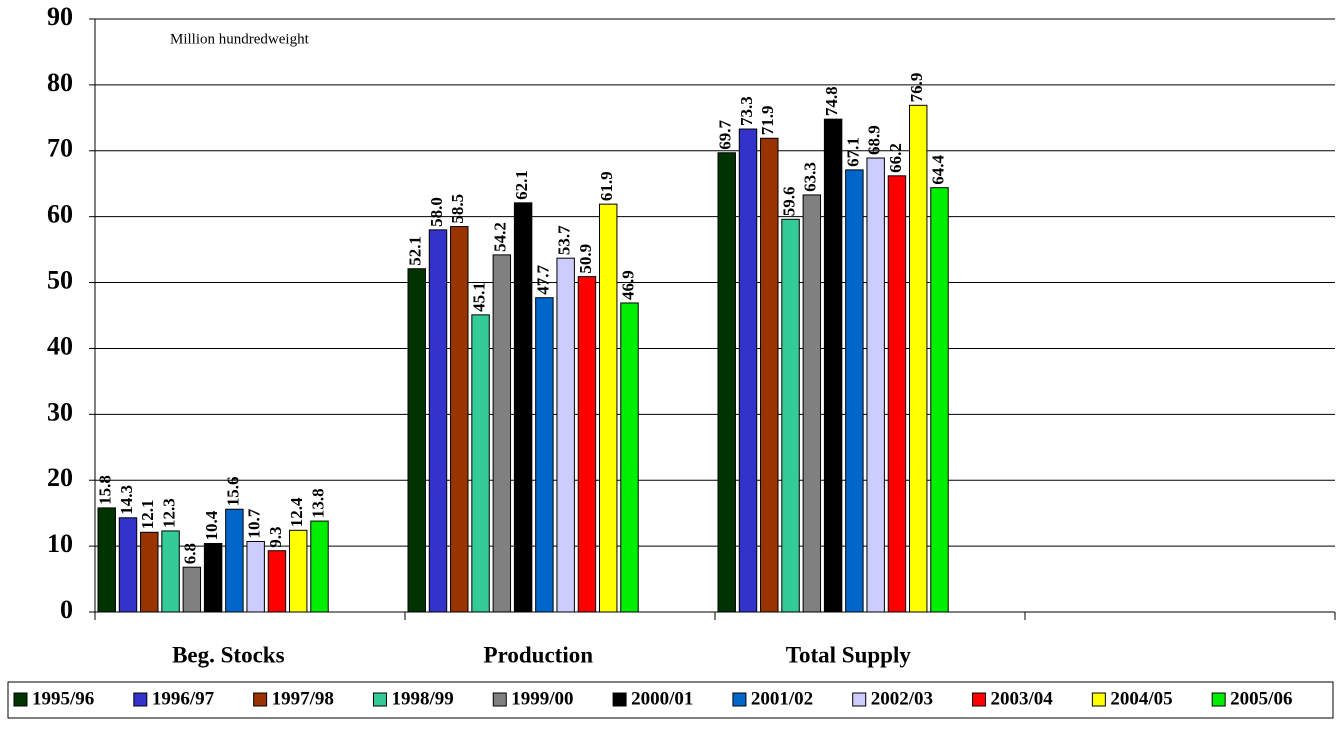 The height and width of the screenshot is (730, 1341). What do you see at coordinates (606, 186) in the screenshot?
I see `value-label: 61.9` at bounding box center [606, 186].